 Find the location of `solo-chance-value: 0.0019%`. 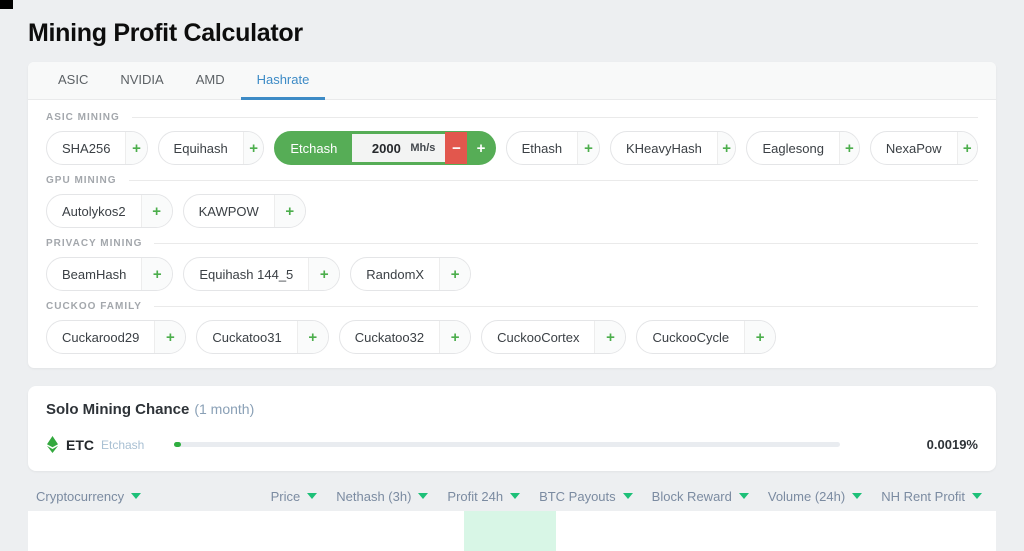

solo-chance-value: 0.0019% is located at coordinates (952, 444).